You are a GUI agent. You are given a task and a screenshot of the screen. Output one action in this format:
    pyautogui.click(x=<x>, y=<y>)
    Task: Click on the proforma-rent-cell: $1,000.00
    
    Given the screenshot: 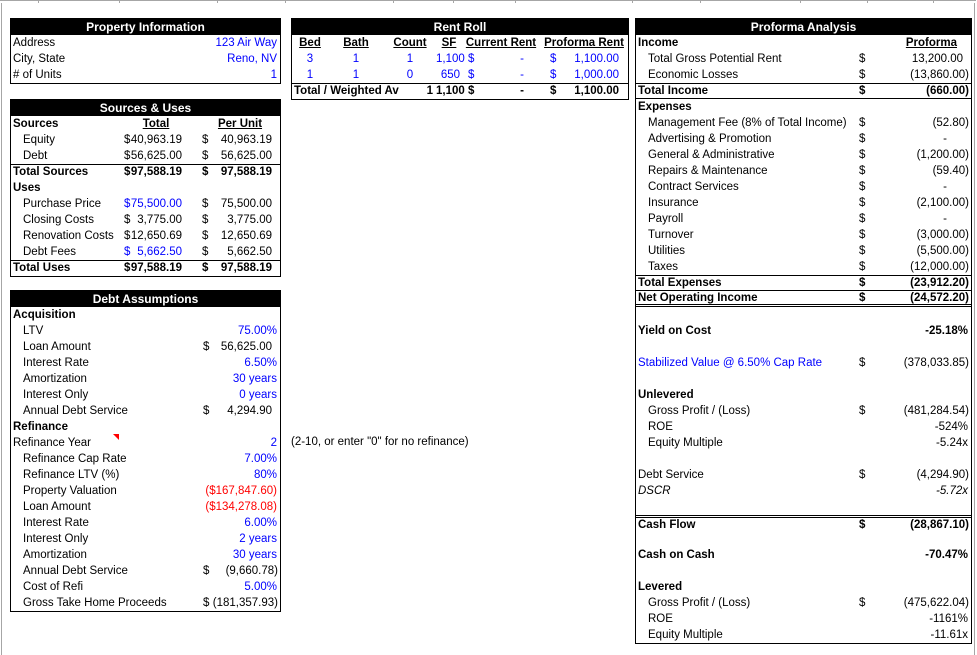 What is the action you would take?
    pyautogui.click(x=584, y=75)
    